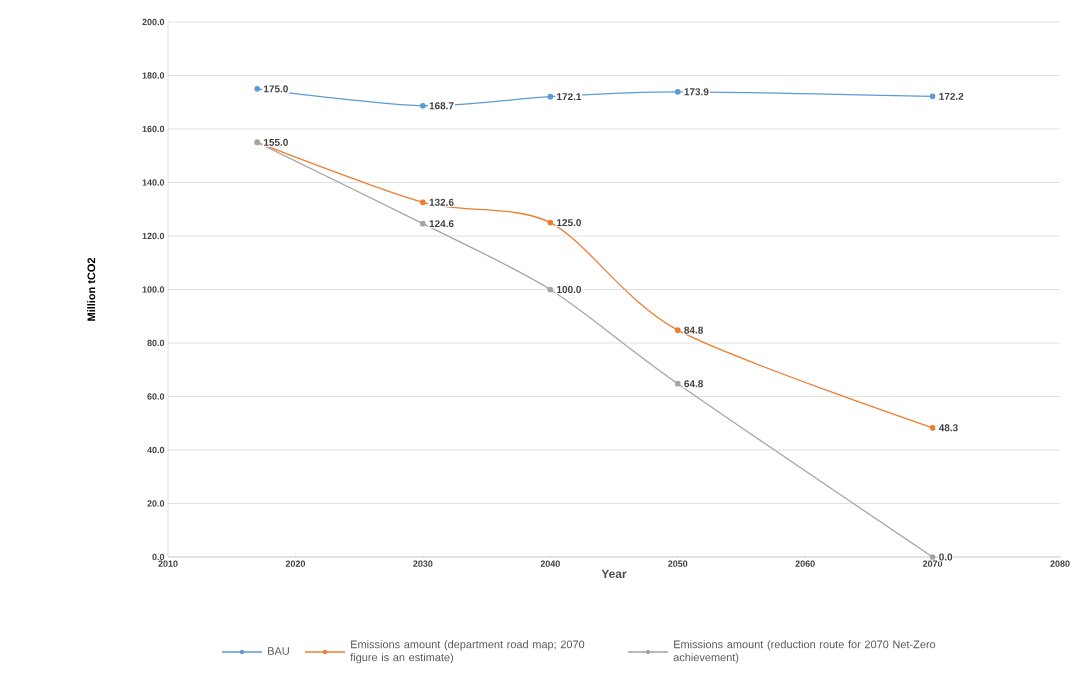  What do you see at coordinates (693, 330) in the screenshot?
I see `data-label: 84.8` at bounding box center [693, 330].